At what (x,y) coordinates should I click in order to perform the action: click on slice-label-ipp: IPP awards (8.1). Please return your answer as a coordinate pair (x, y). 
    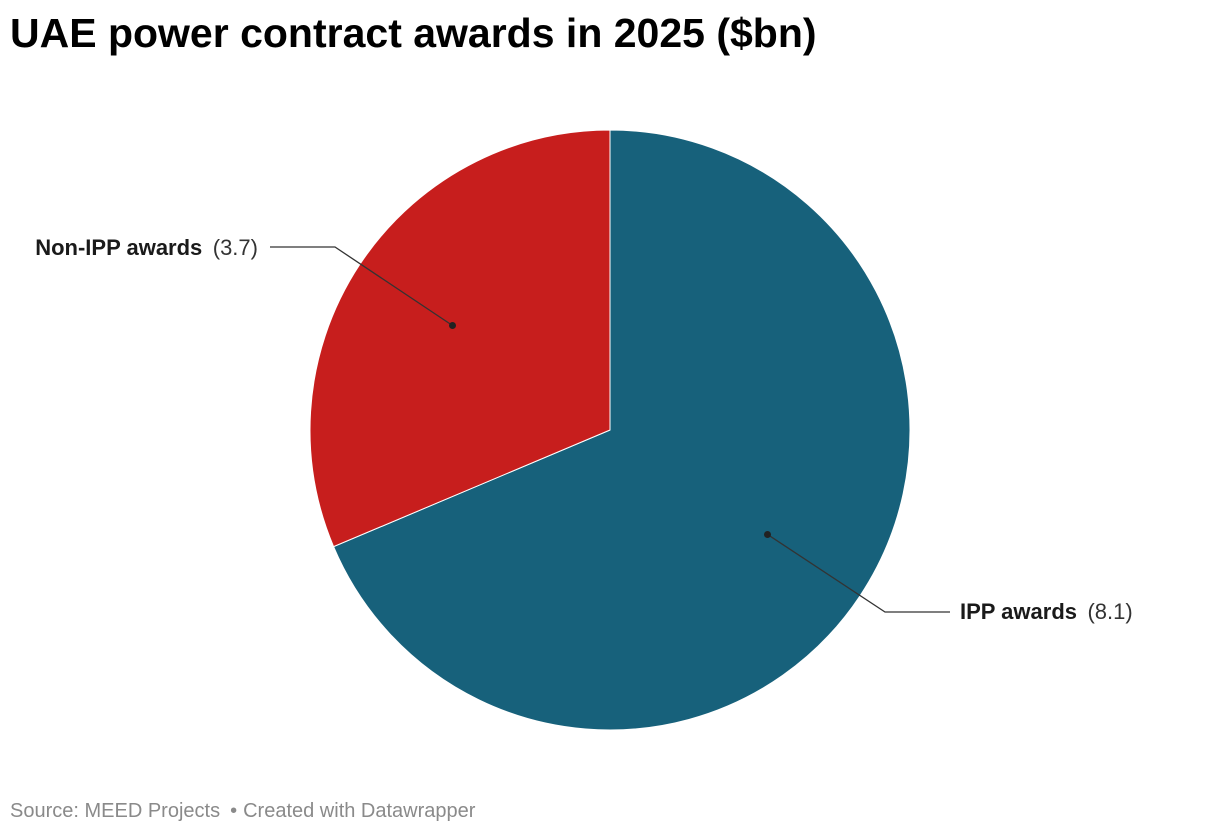
    Looking at the image, I should click on (948, 577).